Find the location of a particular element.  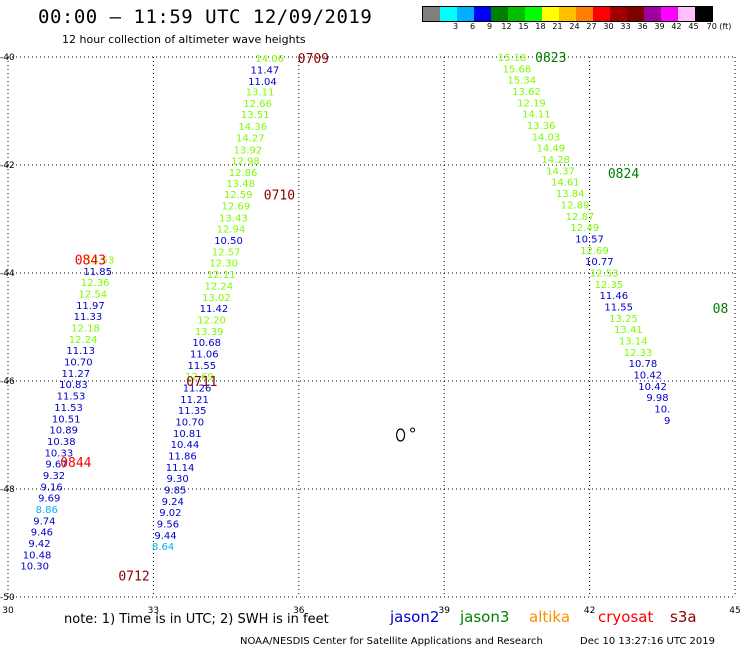

pass-time-label: 0843 is located at coordinates (90, 261).